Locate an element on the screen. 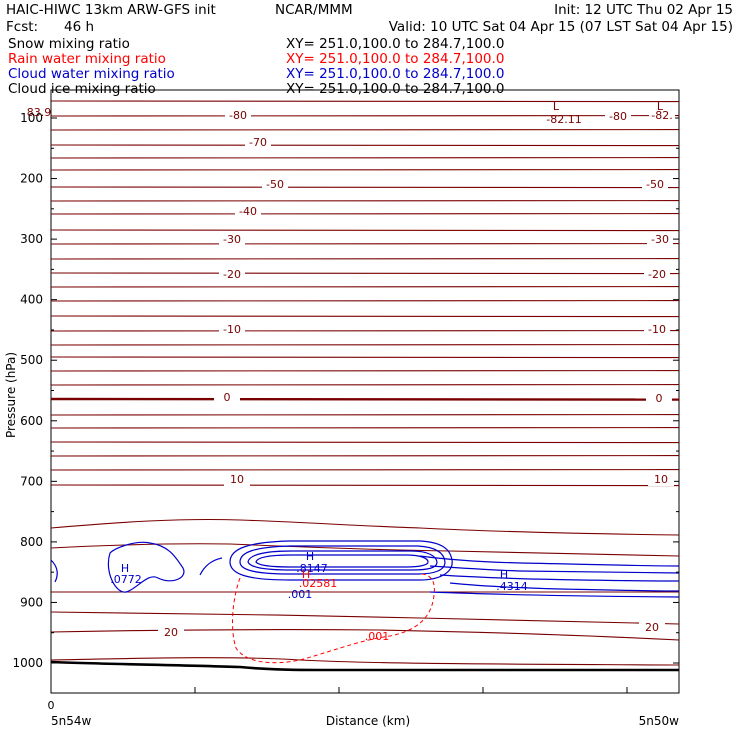  temperature-label: -30 is located at coordinates (232, 239).